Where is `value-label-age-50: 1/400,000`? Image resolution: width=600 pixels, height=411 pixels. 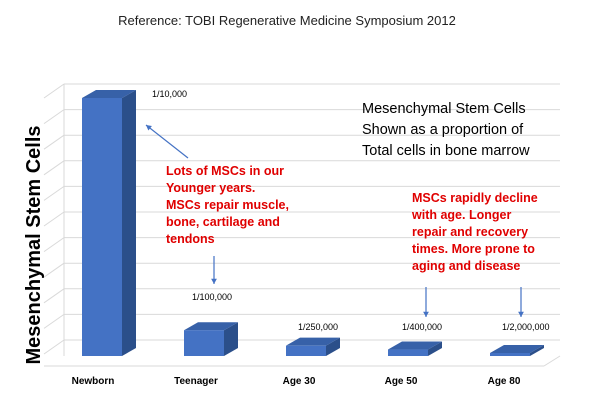
value-label-age-50: 1/400,000 is located at coordinates (422, 327).